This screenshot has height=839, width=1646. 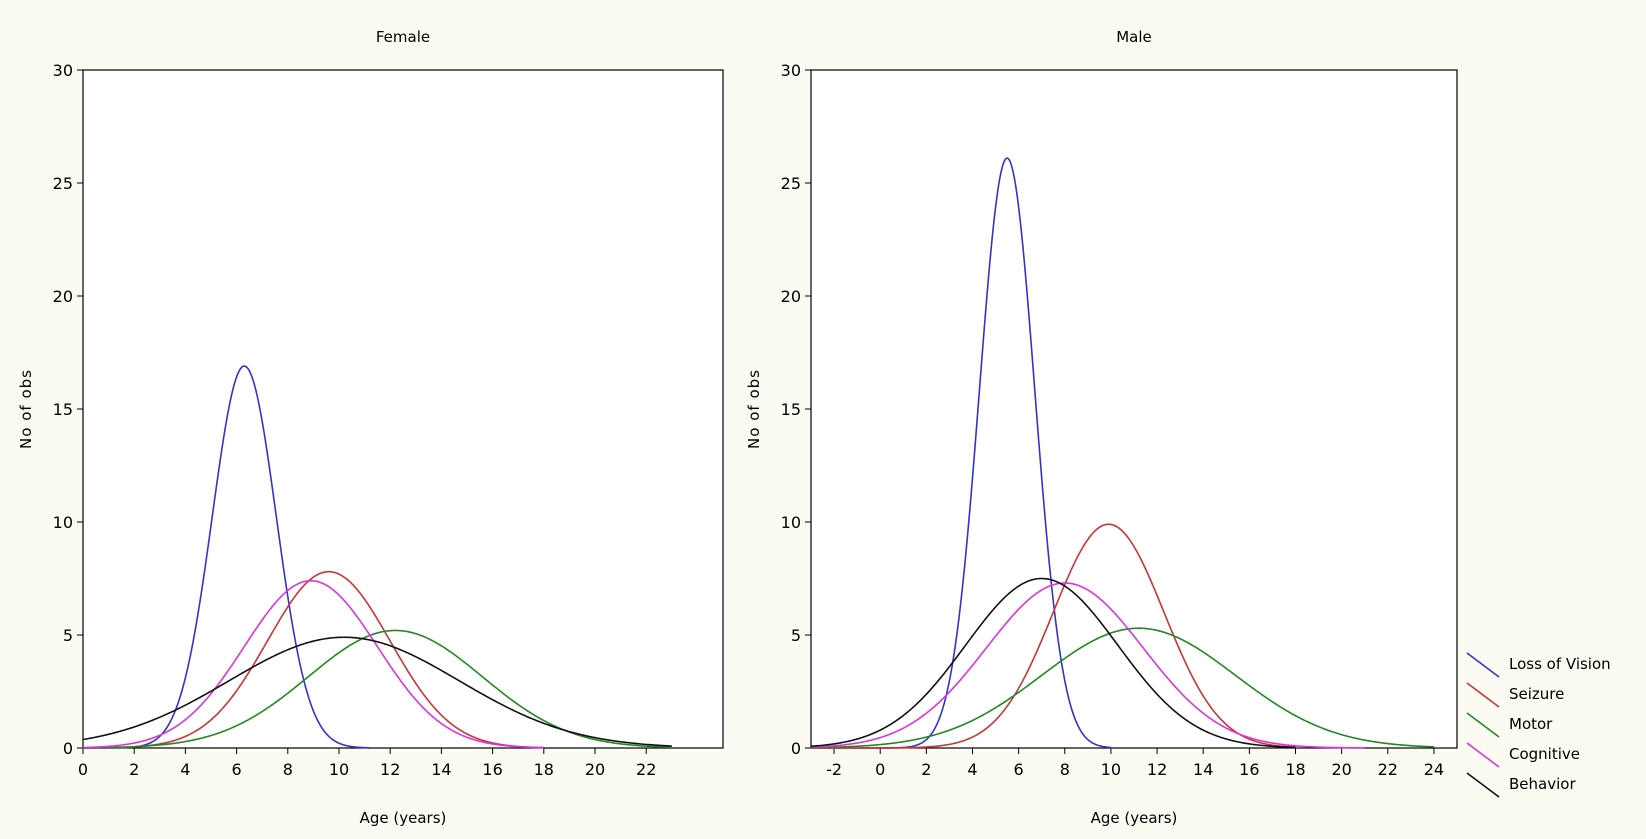 I want to click on x-tick-label: 24, so click(x=1434, y=769).